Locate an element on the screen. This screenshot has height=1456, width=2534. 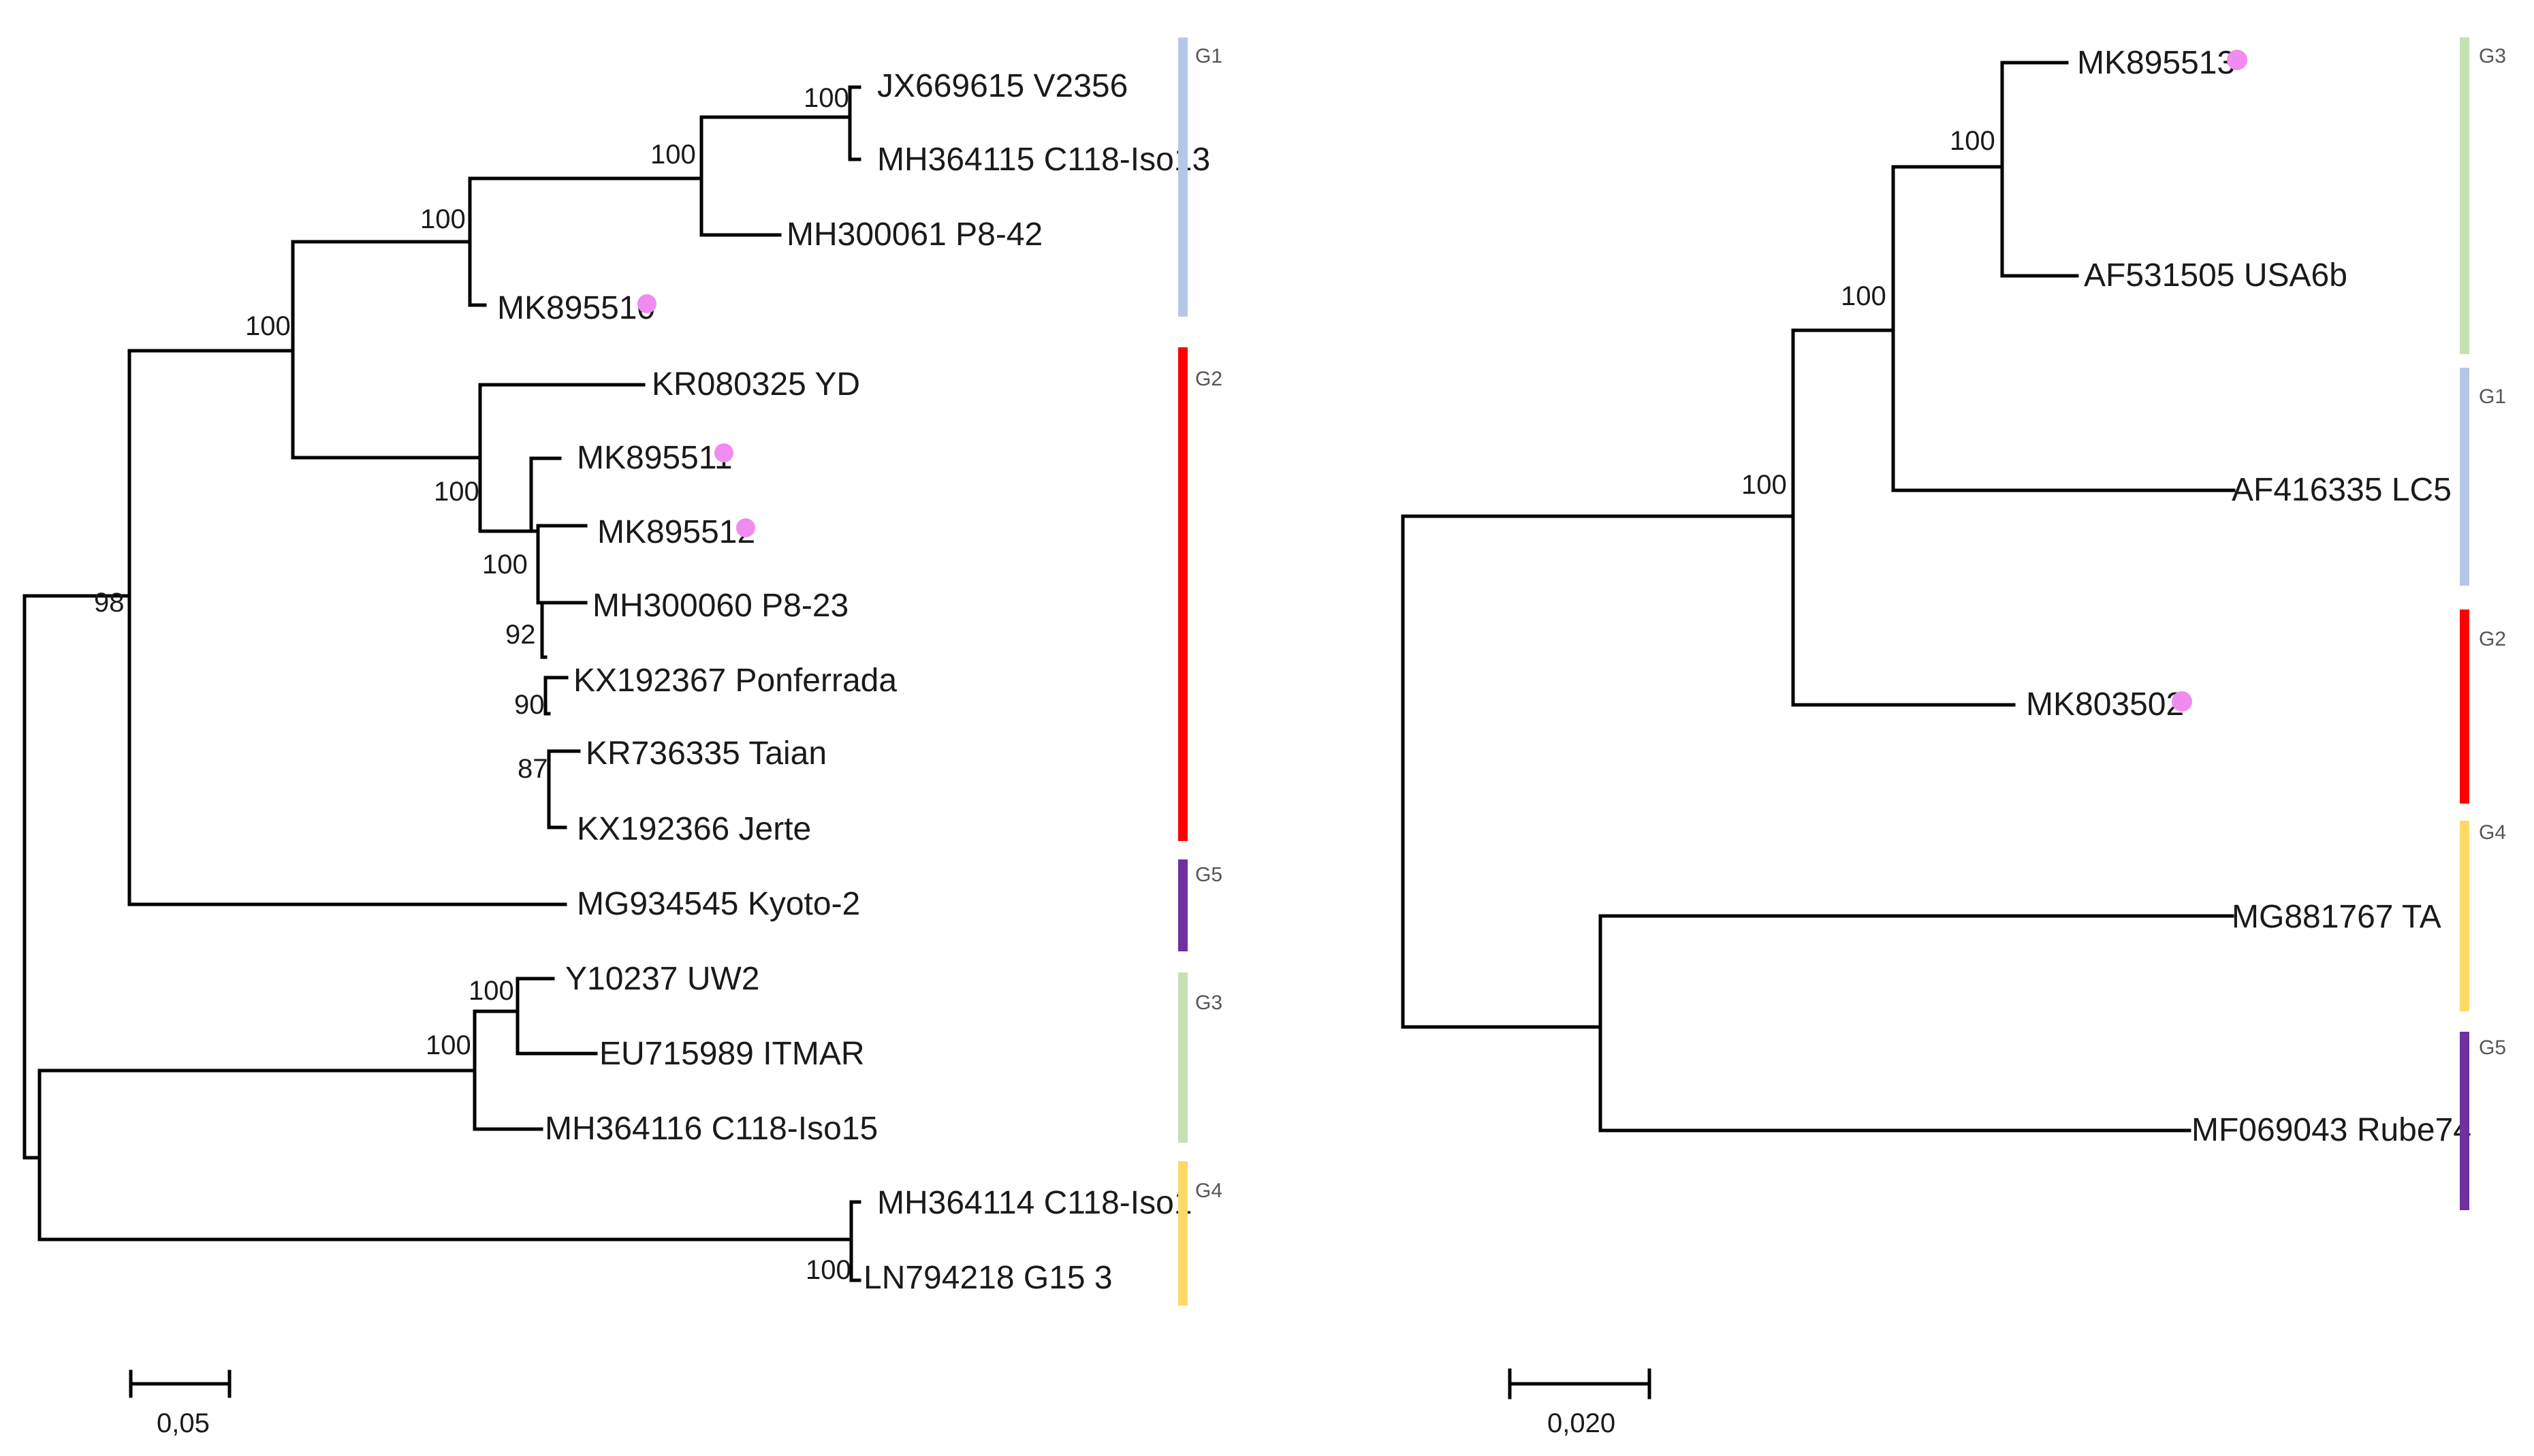
taxon-label: KX192366 Jerte is located at coordinates (694, 829).